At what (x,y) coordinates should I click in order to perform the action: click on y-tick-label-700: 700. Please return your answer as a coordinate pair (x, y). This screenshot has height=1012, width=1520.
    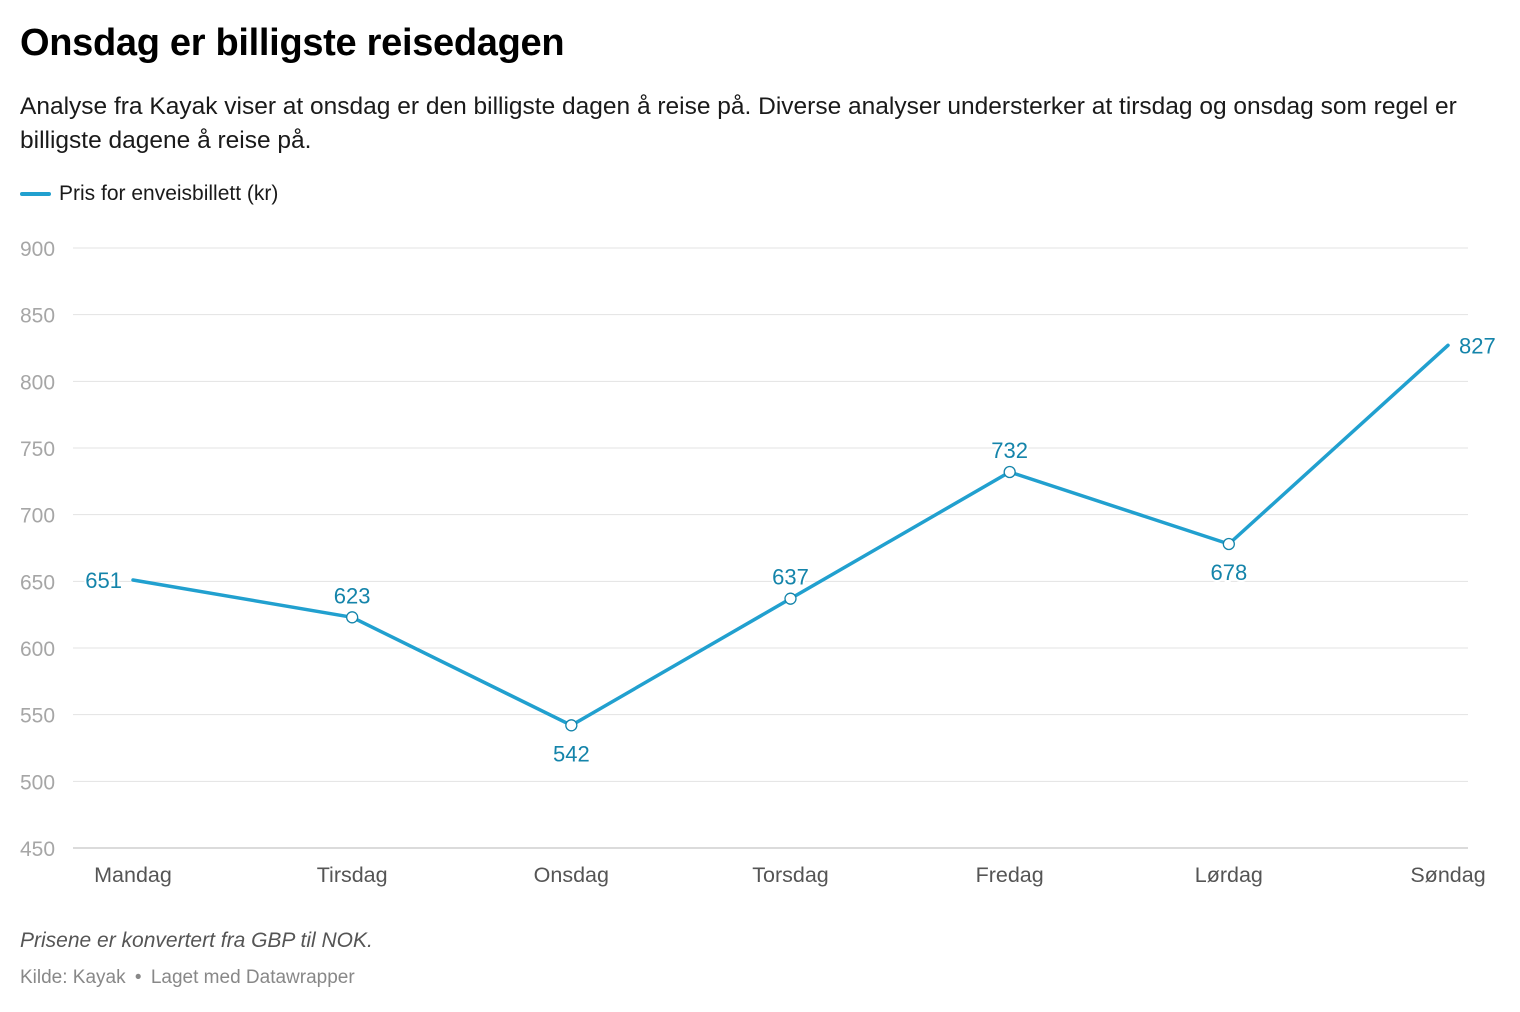
    Looking at the image, I should click on (37, 516).